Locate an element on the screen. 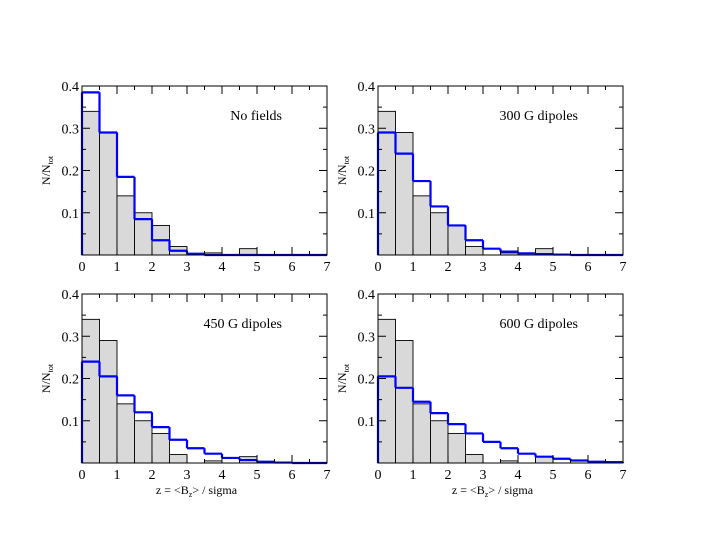 This screenshot has height=545, width=705. panel-title: No fields is located at coordinates (256, 116).